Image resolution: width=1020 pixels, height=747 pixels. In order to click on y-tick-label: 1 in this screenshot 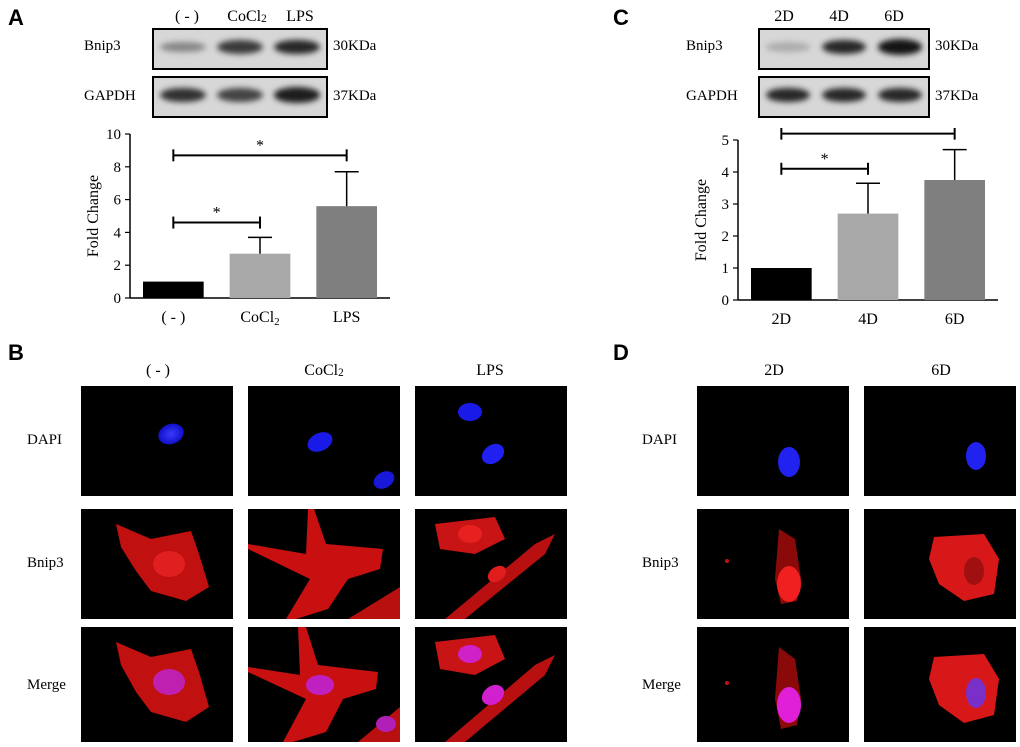, I will do `click(726, 269)`.